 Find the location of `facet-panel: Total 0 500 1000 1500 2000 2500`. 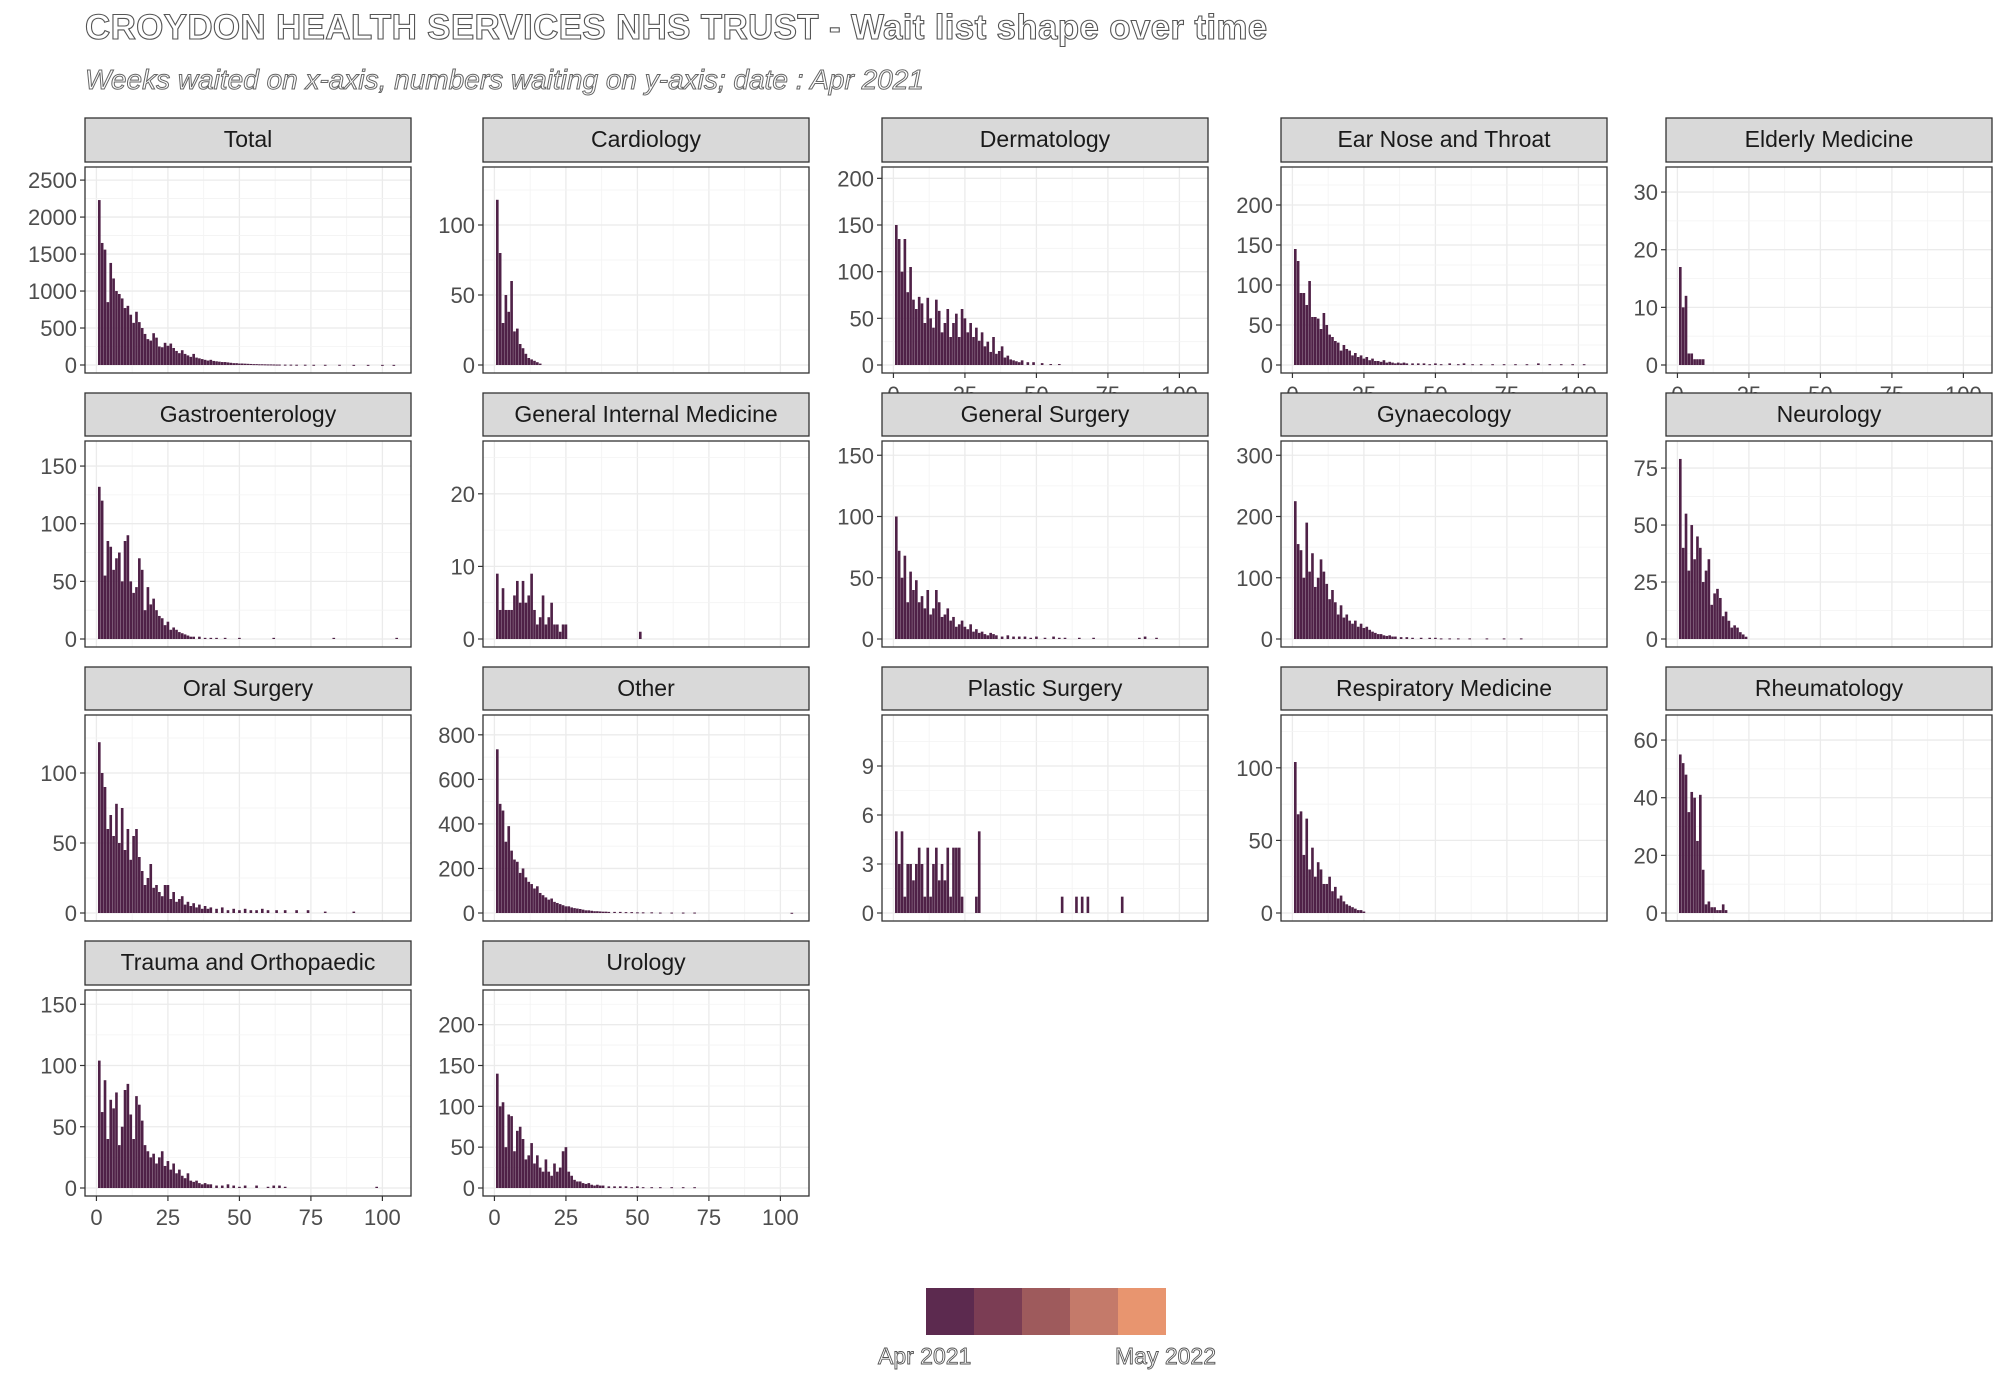

facet-panel: Total 0 500 1000 1500 2000 2500 is located at coordinates (220, 247).